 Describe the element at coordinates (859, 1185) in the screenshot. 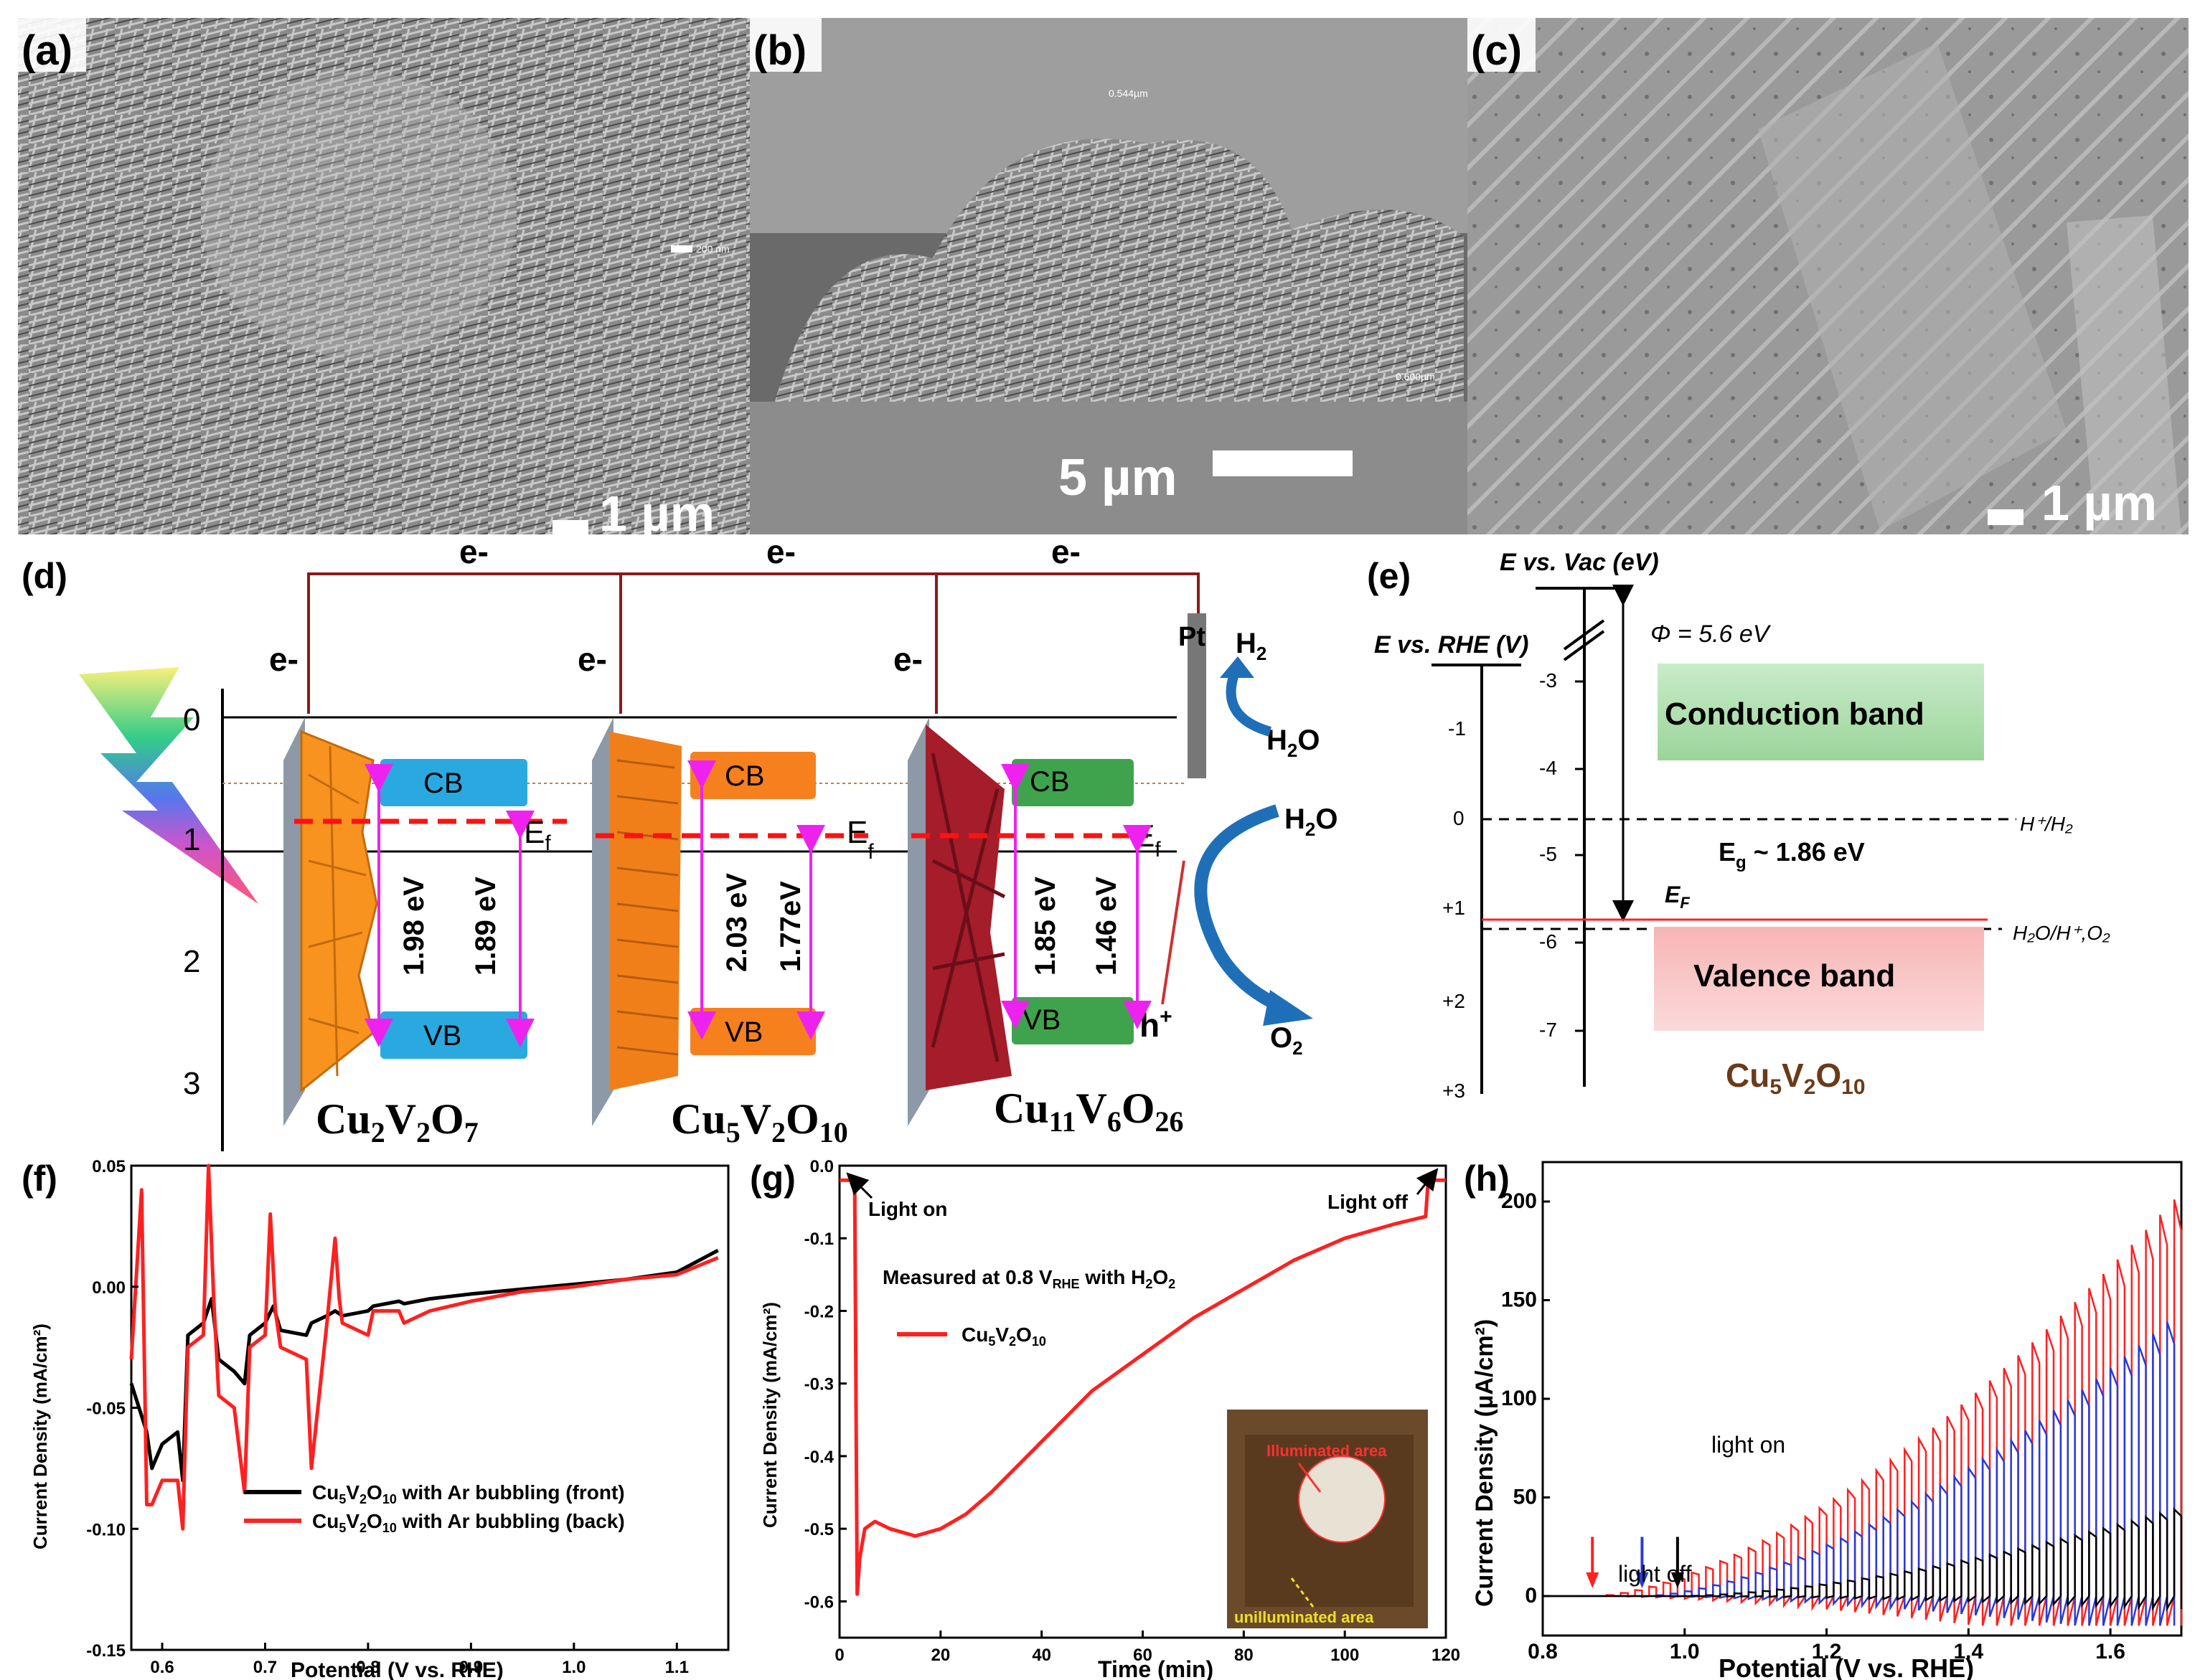

I see `light-on-arrow` at that location.